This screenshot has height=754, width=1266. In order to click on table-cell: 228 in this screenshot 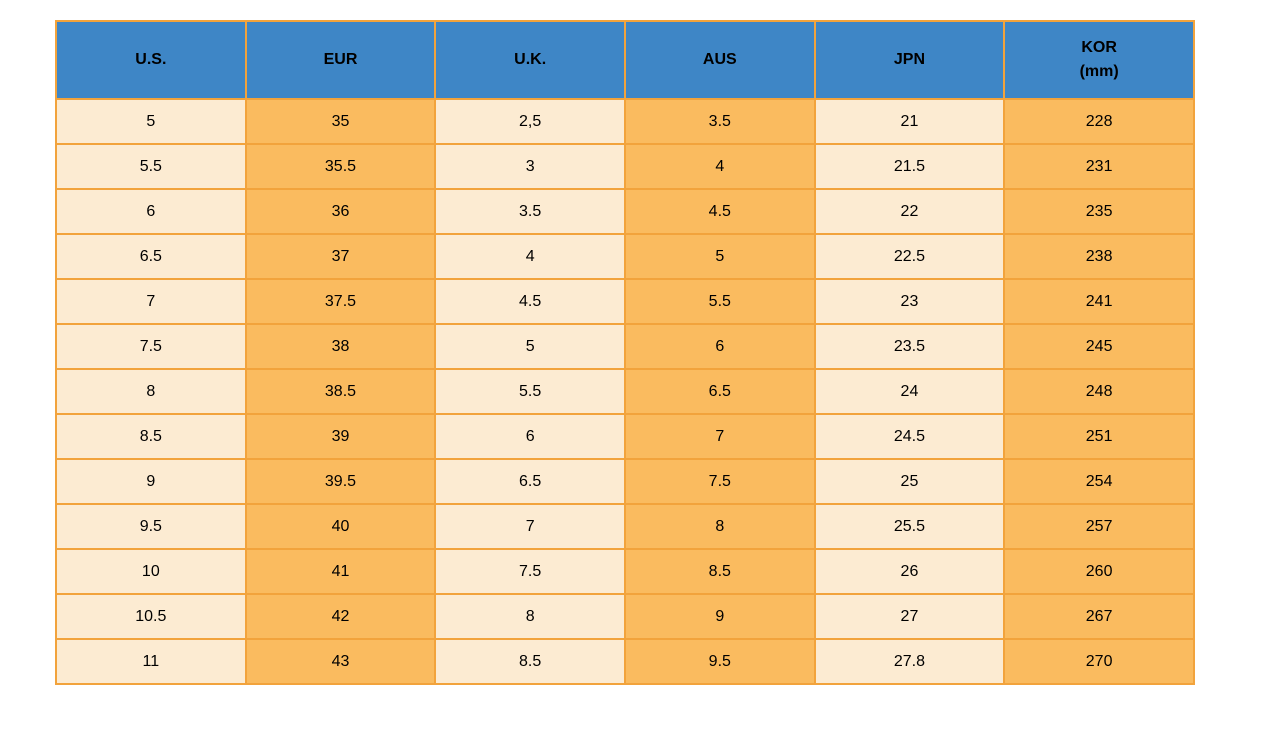, I will do `click(1099, 121)`.